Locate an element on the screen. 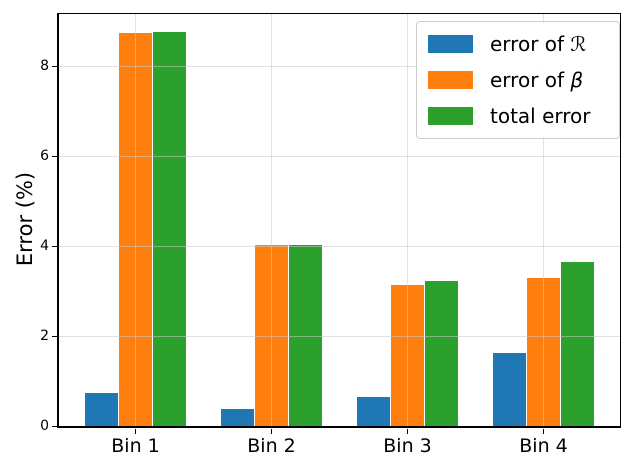  legend-item: error of β is located at coordinates (518, 80).